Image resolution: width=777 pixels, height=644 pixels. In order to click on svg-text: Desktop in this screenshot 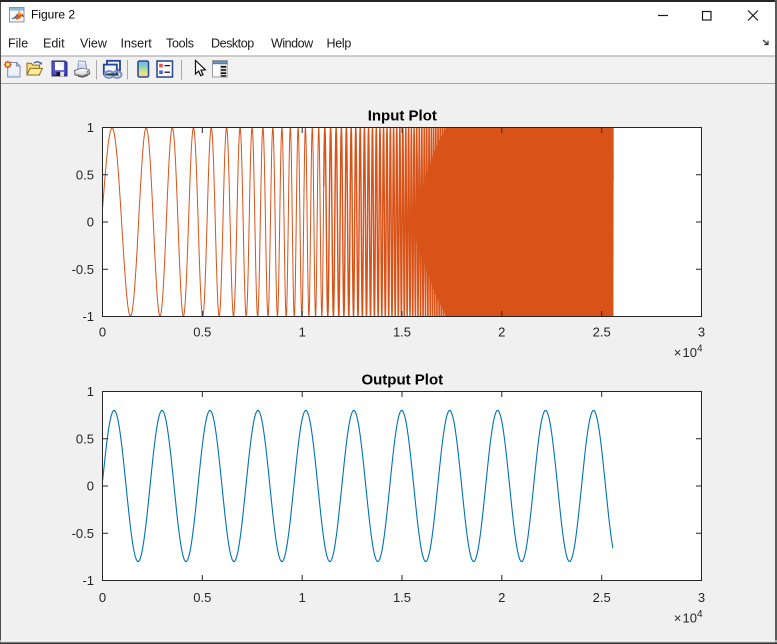, I will do `click(232, 44)`.